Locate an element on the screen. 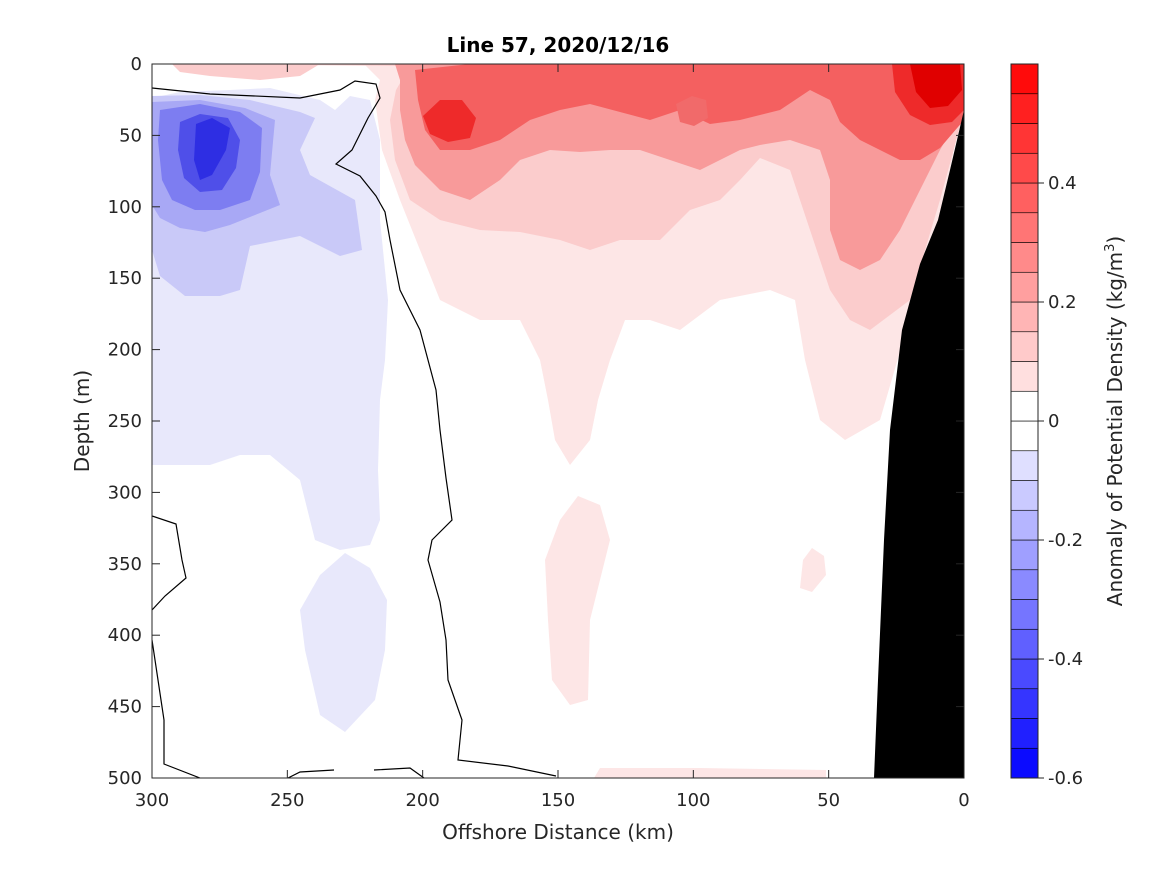 The image size is (1167, 875). y-axis-label: Depth (m) is located at coordinates (82, 421).